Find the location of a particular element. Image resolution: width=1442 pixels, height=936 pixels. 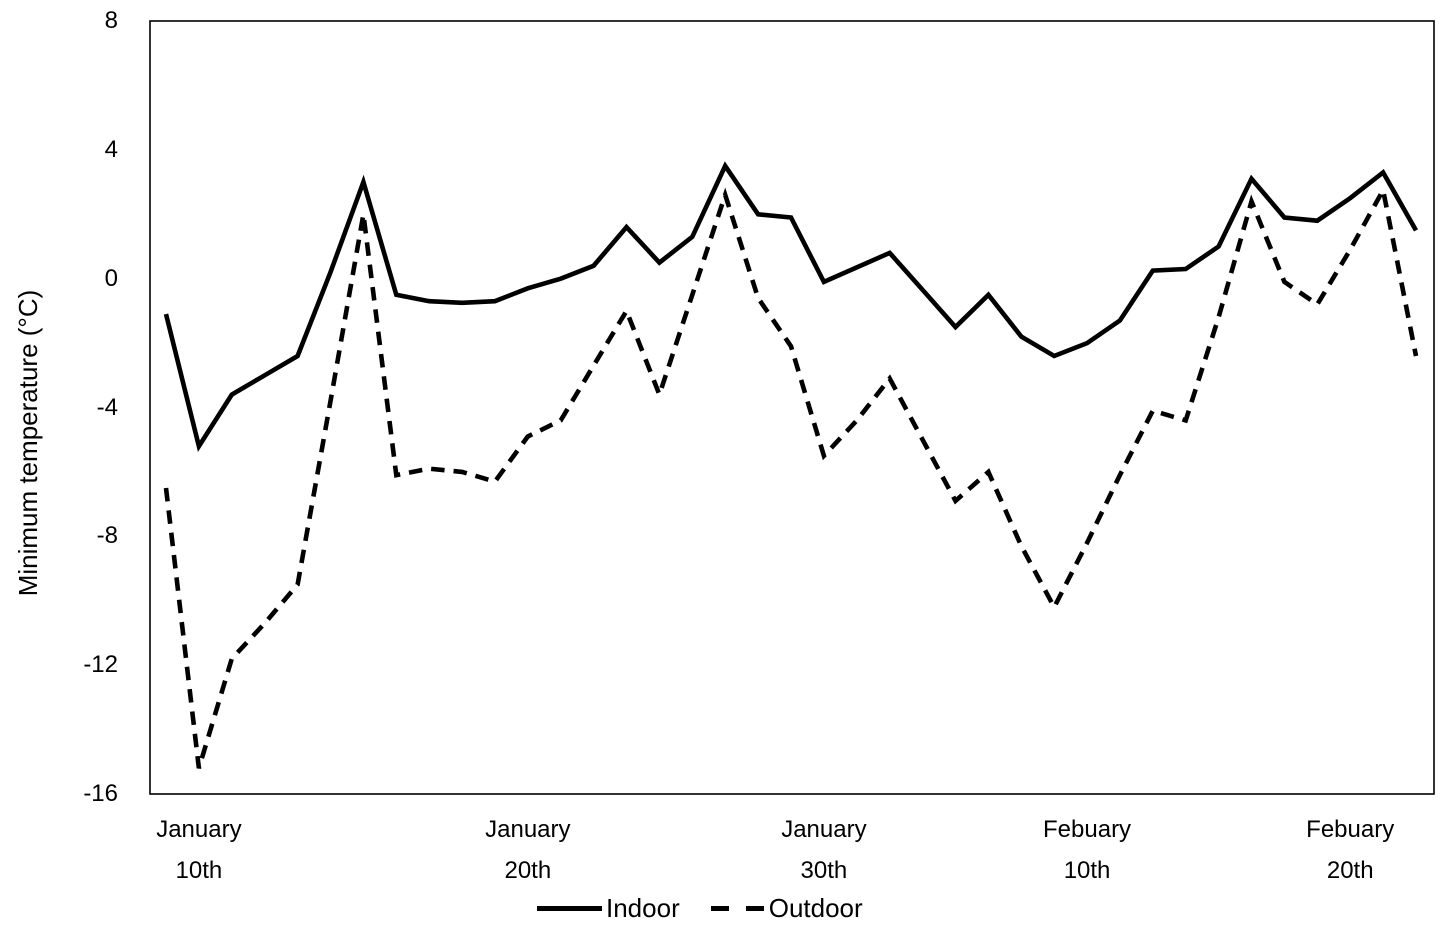

y-tick-label: 0 is located at coordinates (111, 278).